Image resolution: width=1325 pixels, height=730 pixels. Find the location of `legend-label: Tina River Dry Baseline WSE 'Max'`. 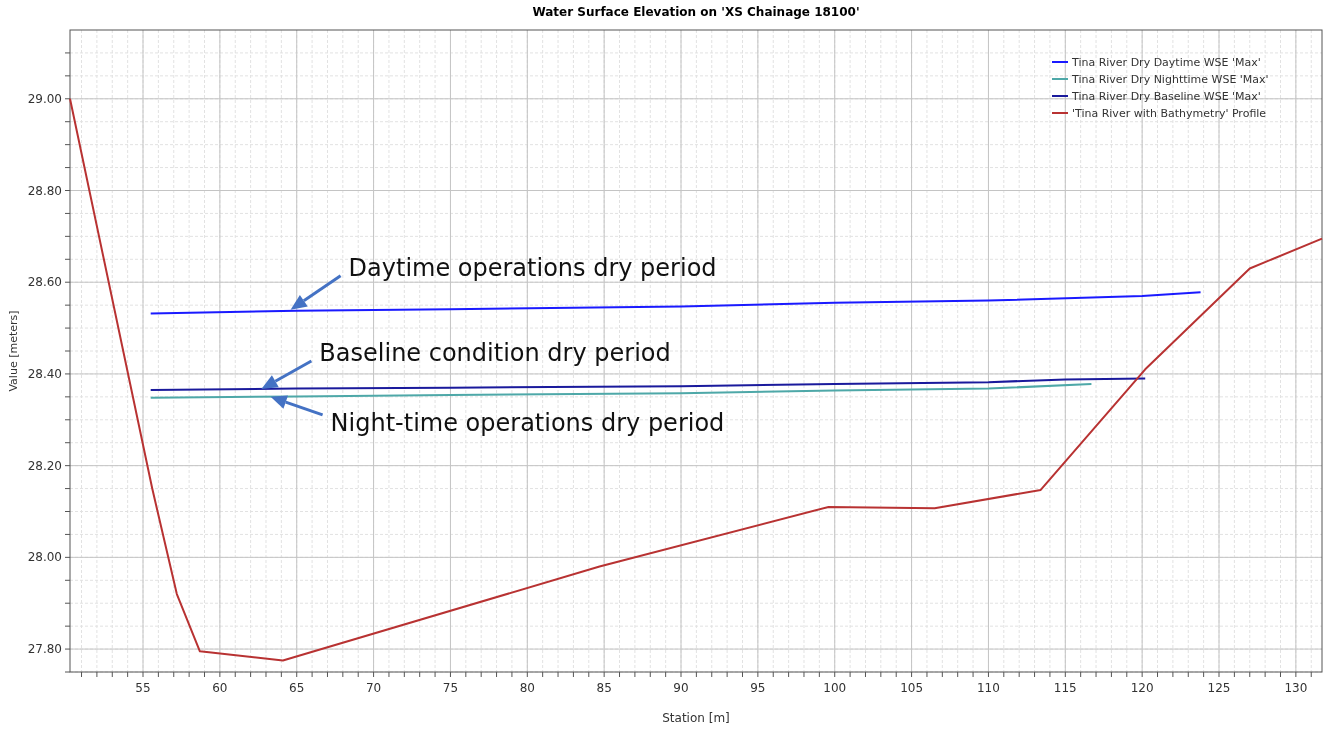

legend-label: Tina River Dry Baseline WSE 'Max' is located at coordinates (1166, 96).